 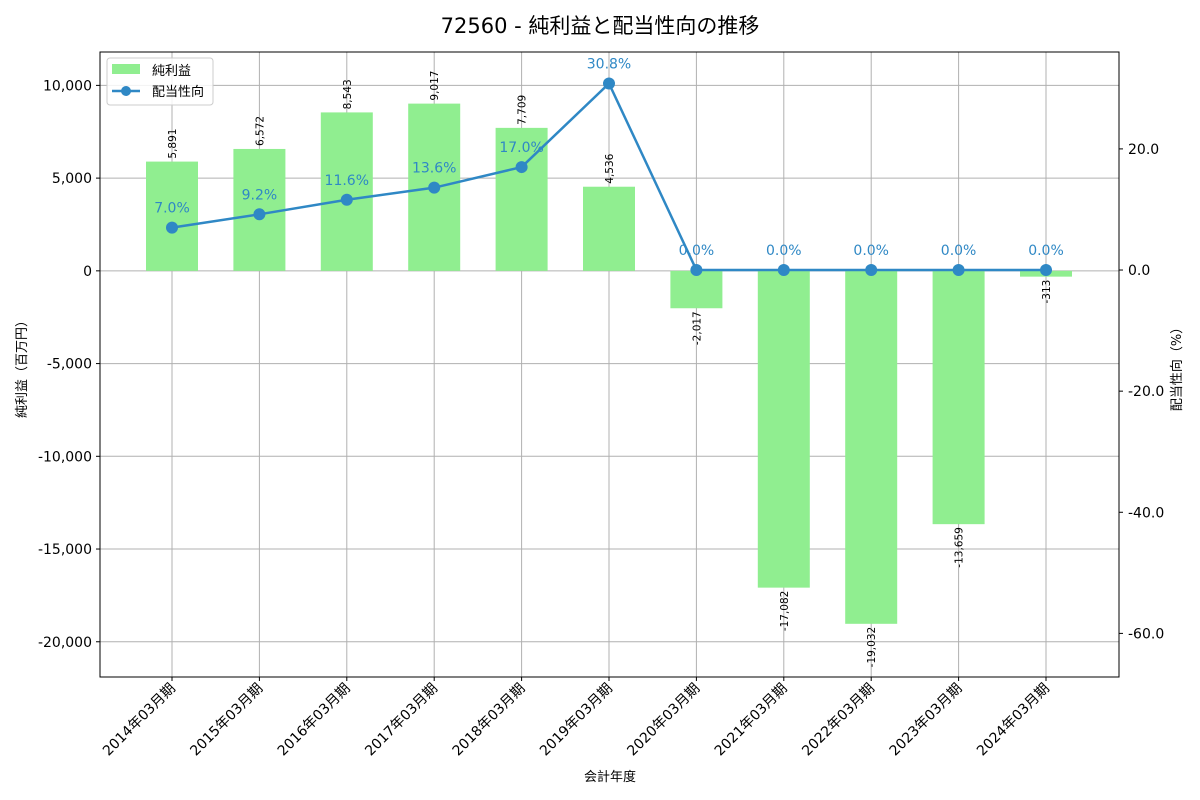 What do you see at coordinates (663, 720) in the screenshot?
I see `x-tick-label: 2020年03月期` at bounding box center [663, 720].